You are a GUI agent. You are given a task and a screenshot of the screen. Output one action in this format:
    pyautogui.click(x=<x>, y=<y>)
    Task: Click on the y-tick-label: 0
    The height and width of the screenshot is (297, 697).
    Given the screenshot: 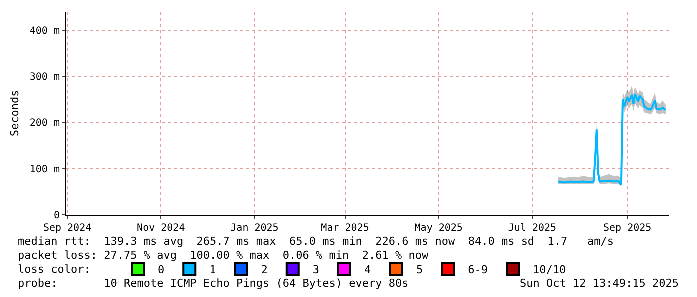 What is the action you would take?
    pyautogui.click(x=57, y=216)
    